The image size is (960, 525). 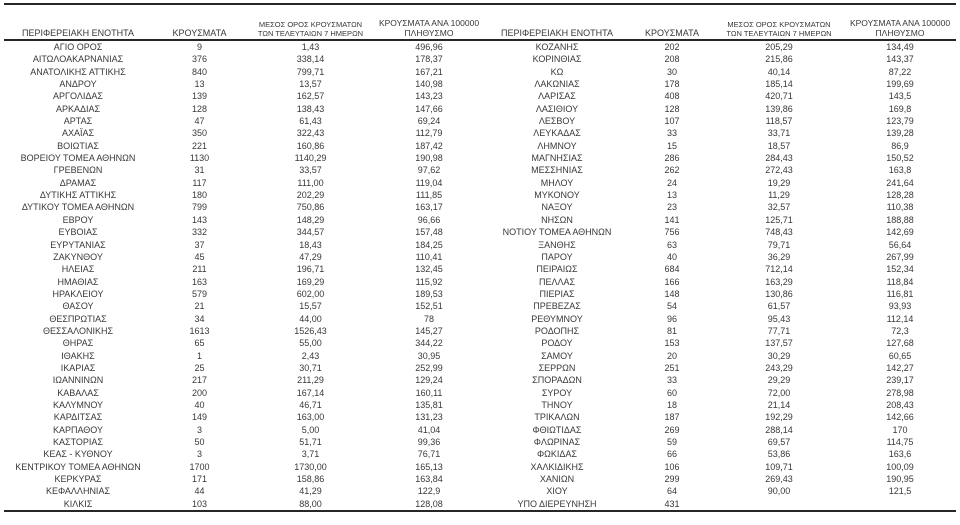 I want to click on cases-cell: 286, so click(x=672, y=158).